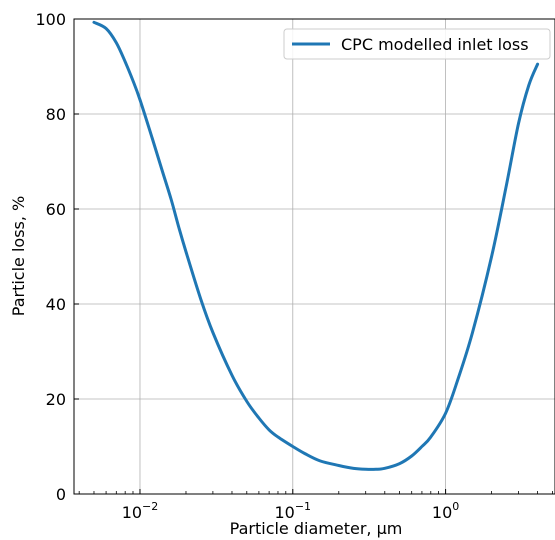 The image size is (555, 540). I want to click on legend: CPC modelled inlet loss, so click(417, 44).